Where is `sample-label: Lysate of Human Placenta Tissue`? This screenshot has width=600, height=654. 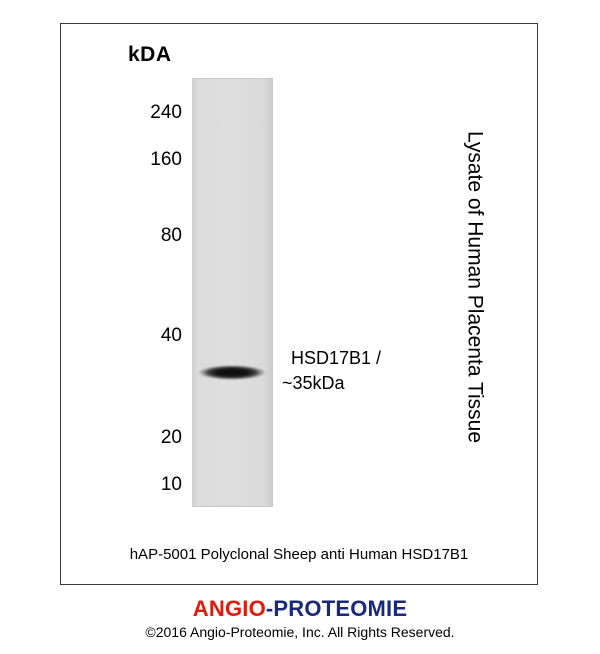 sample-label: Lysate of Human Placenta Tissue is located at coordinates (475, 287).